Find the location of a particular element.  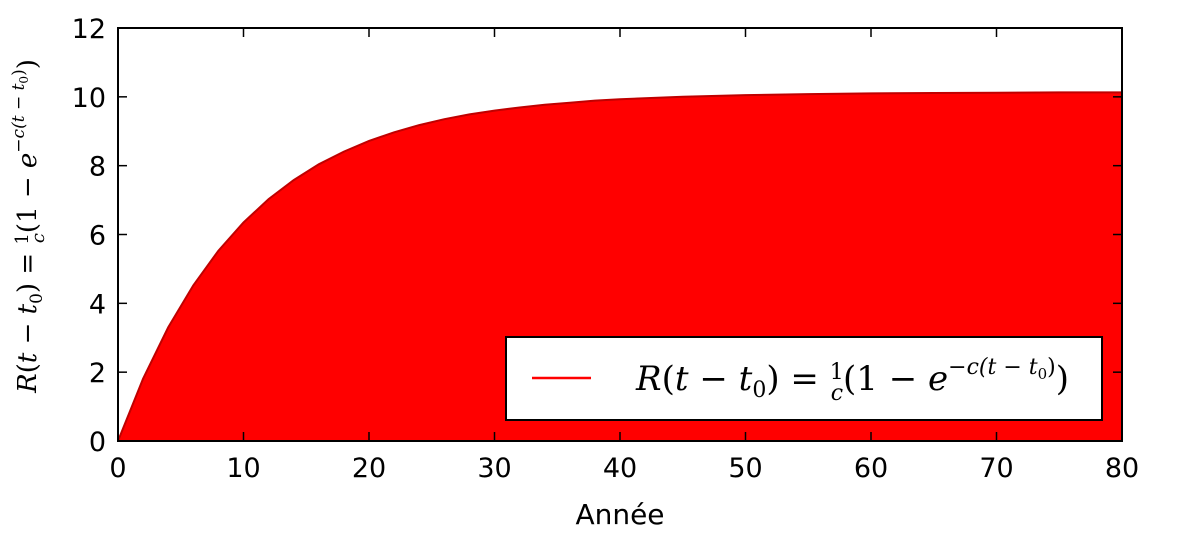

y-tick-label: 4 is located at coordinates (97, 304).